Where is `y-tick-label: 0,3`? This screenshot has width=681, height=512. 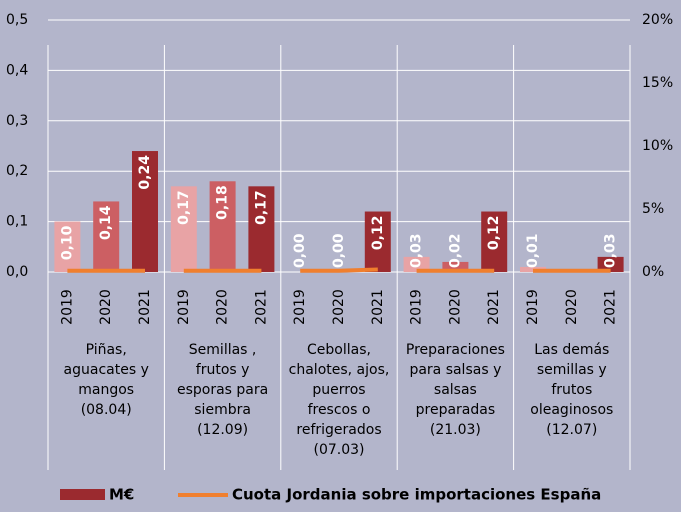 y-tick-label: 0,3 is located at coordinates (17, 121).